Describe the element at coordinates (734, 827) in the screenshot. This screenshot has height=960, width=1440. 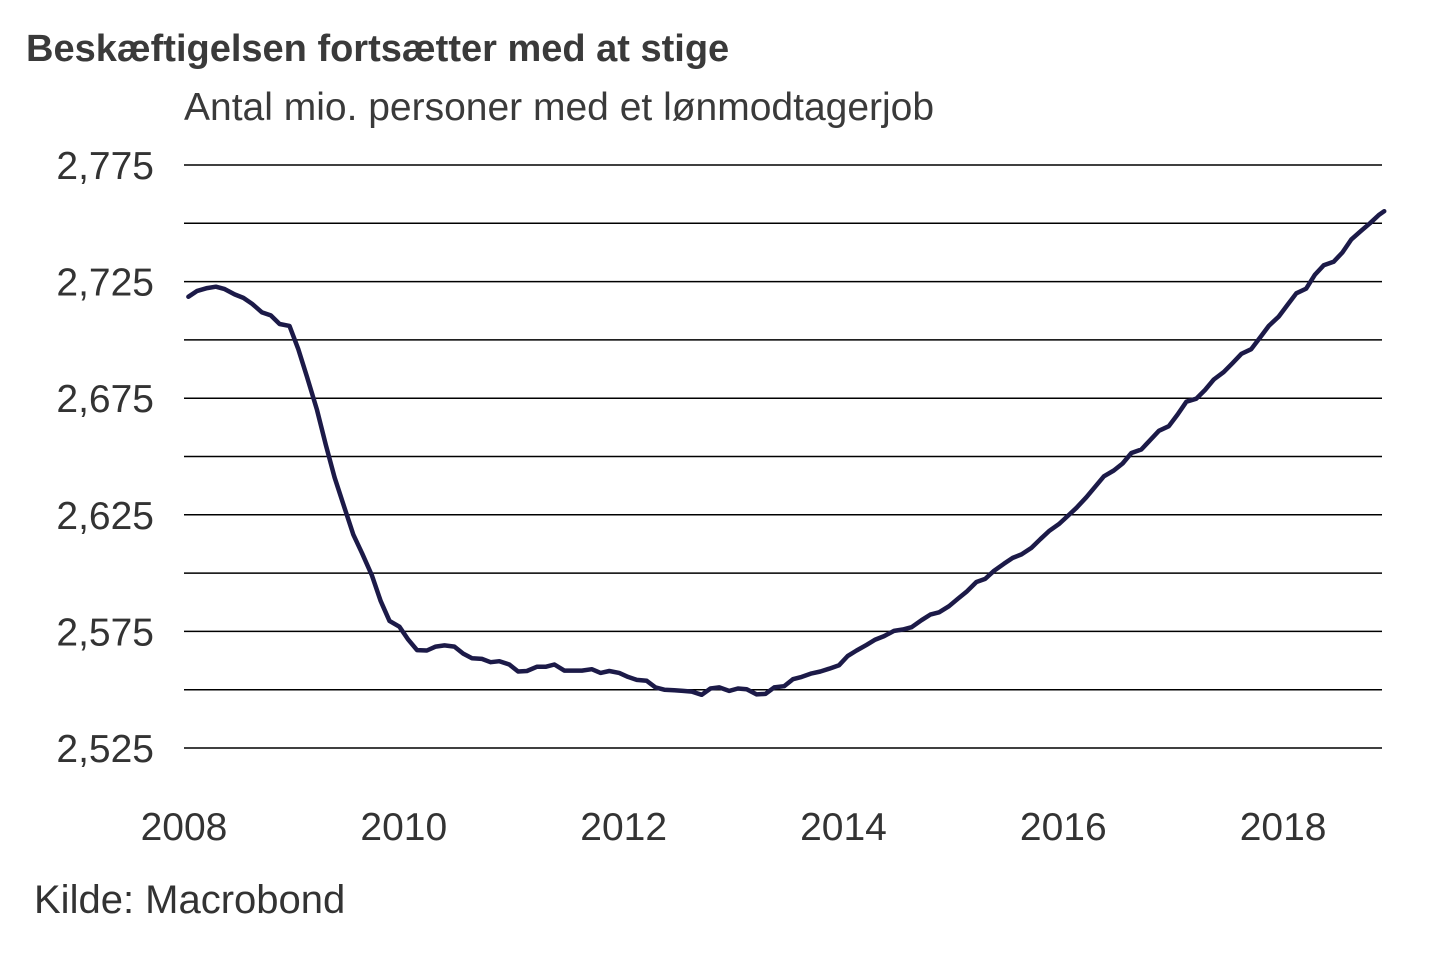
I see `x-axis: 2008 2010 2012 2014 2016 2018` at that location.